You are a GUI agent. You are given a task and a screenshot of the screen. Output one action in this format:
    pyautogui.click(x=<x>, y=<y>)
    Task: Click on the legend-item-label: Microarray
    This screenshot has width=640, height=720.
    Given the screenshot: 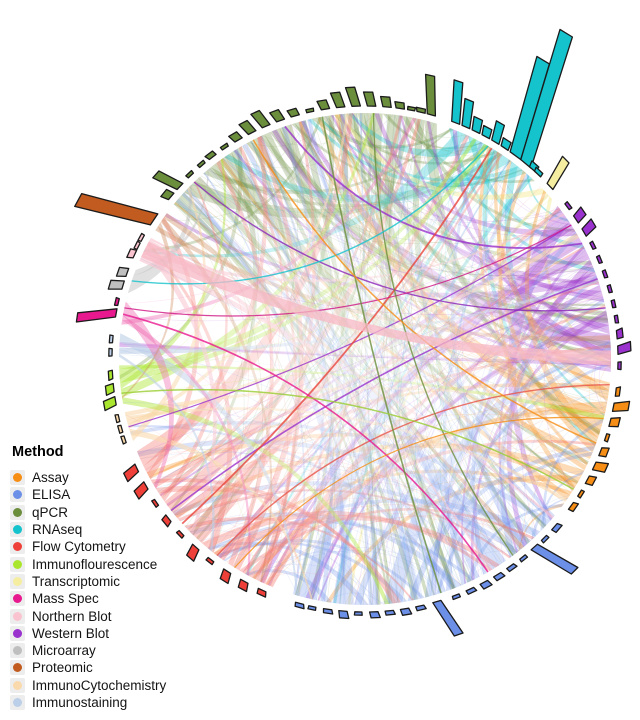 What is the action you would take?
    pyautogui.click(x=64, y=651)
    